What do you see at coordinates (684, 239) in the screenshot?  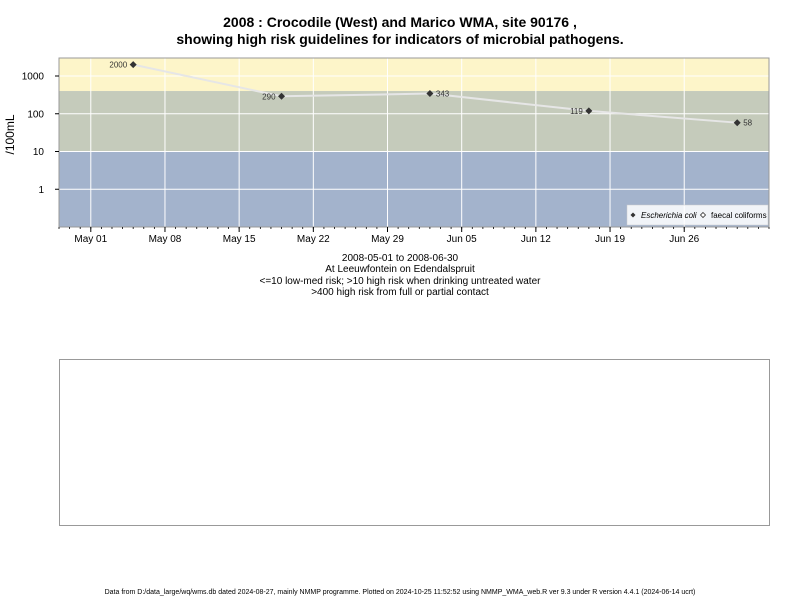 I see `x-tick-label: Jun 26` at bounding box center [684, 239].